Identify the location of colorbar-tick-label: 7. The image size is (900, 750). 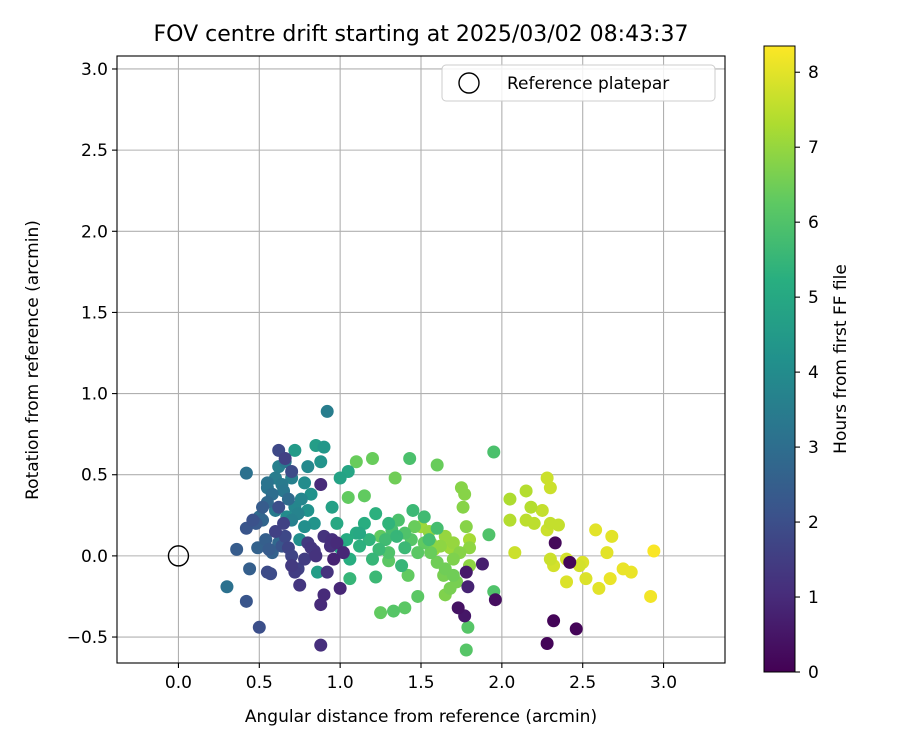
(813, 148).